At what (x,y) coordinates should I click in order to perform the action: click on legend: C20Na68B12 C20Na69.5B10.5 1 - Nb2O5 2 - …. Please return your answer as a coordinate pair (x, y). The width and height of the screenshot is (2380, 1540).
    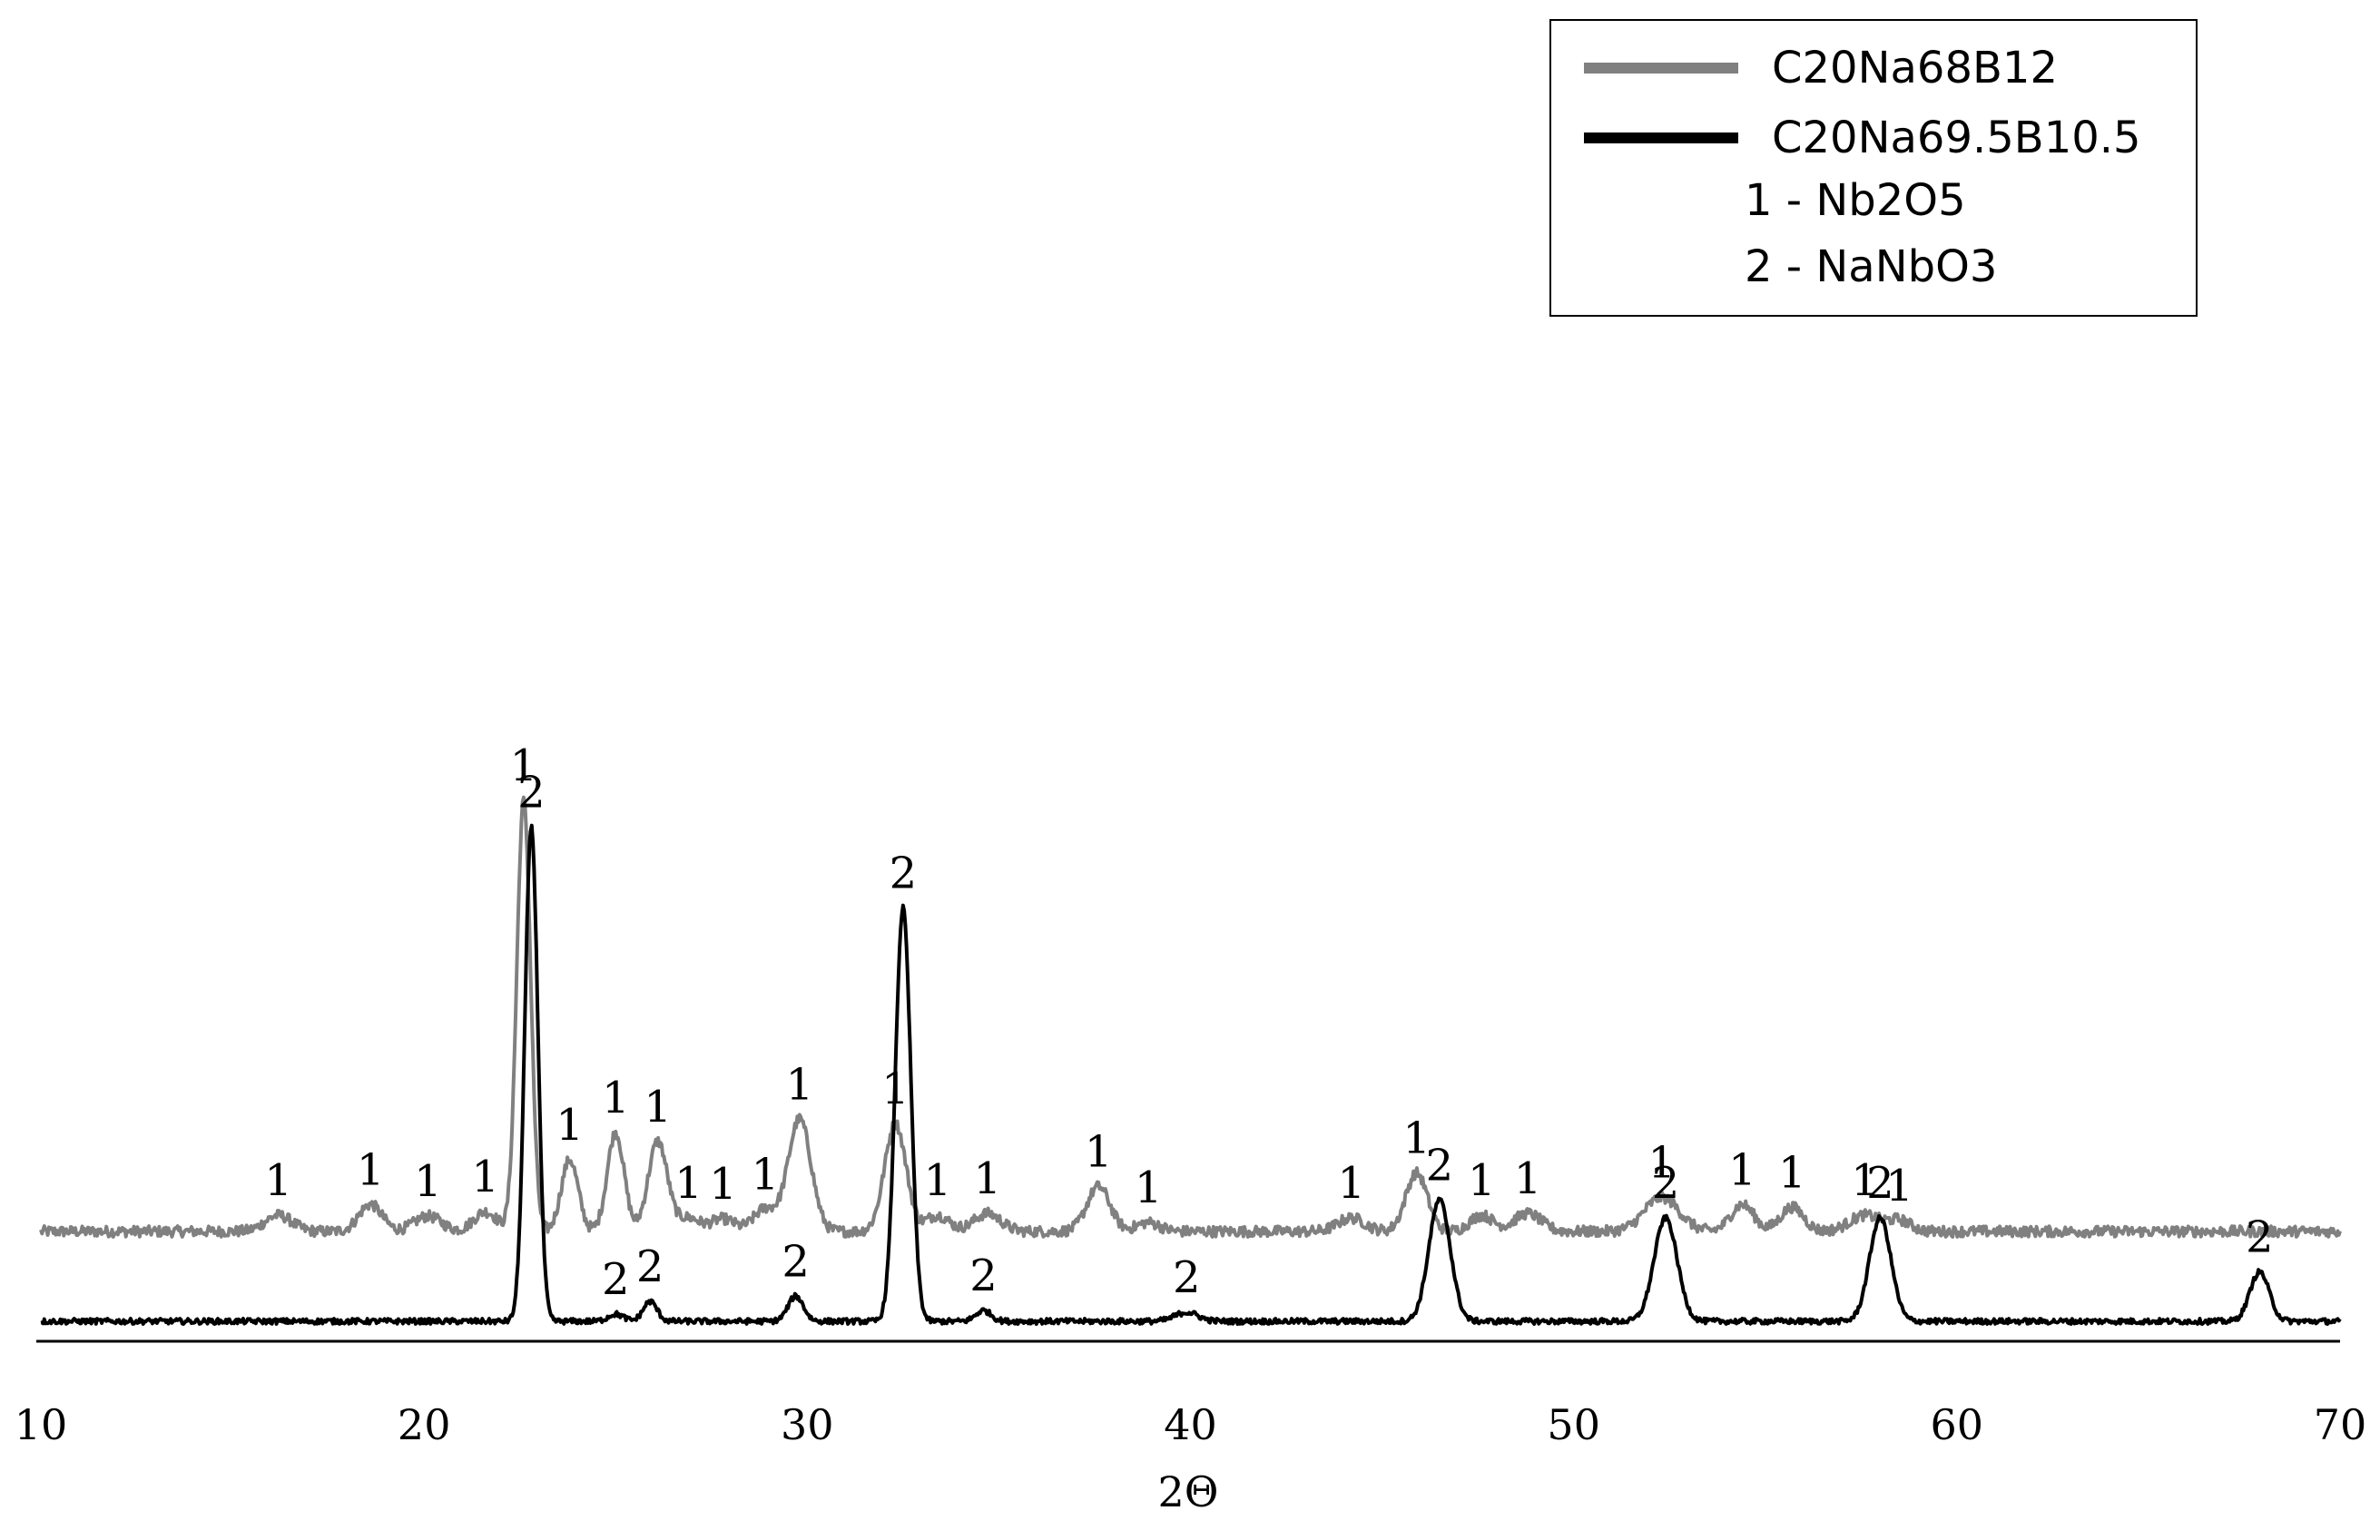
    Looking at the image, I should click on (1873, 168).